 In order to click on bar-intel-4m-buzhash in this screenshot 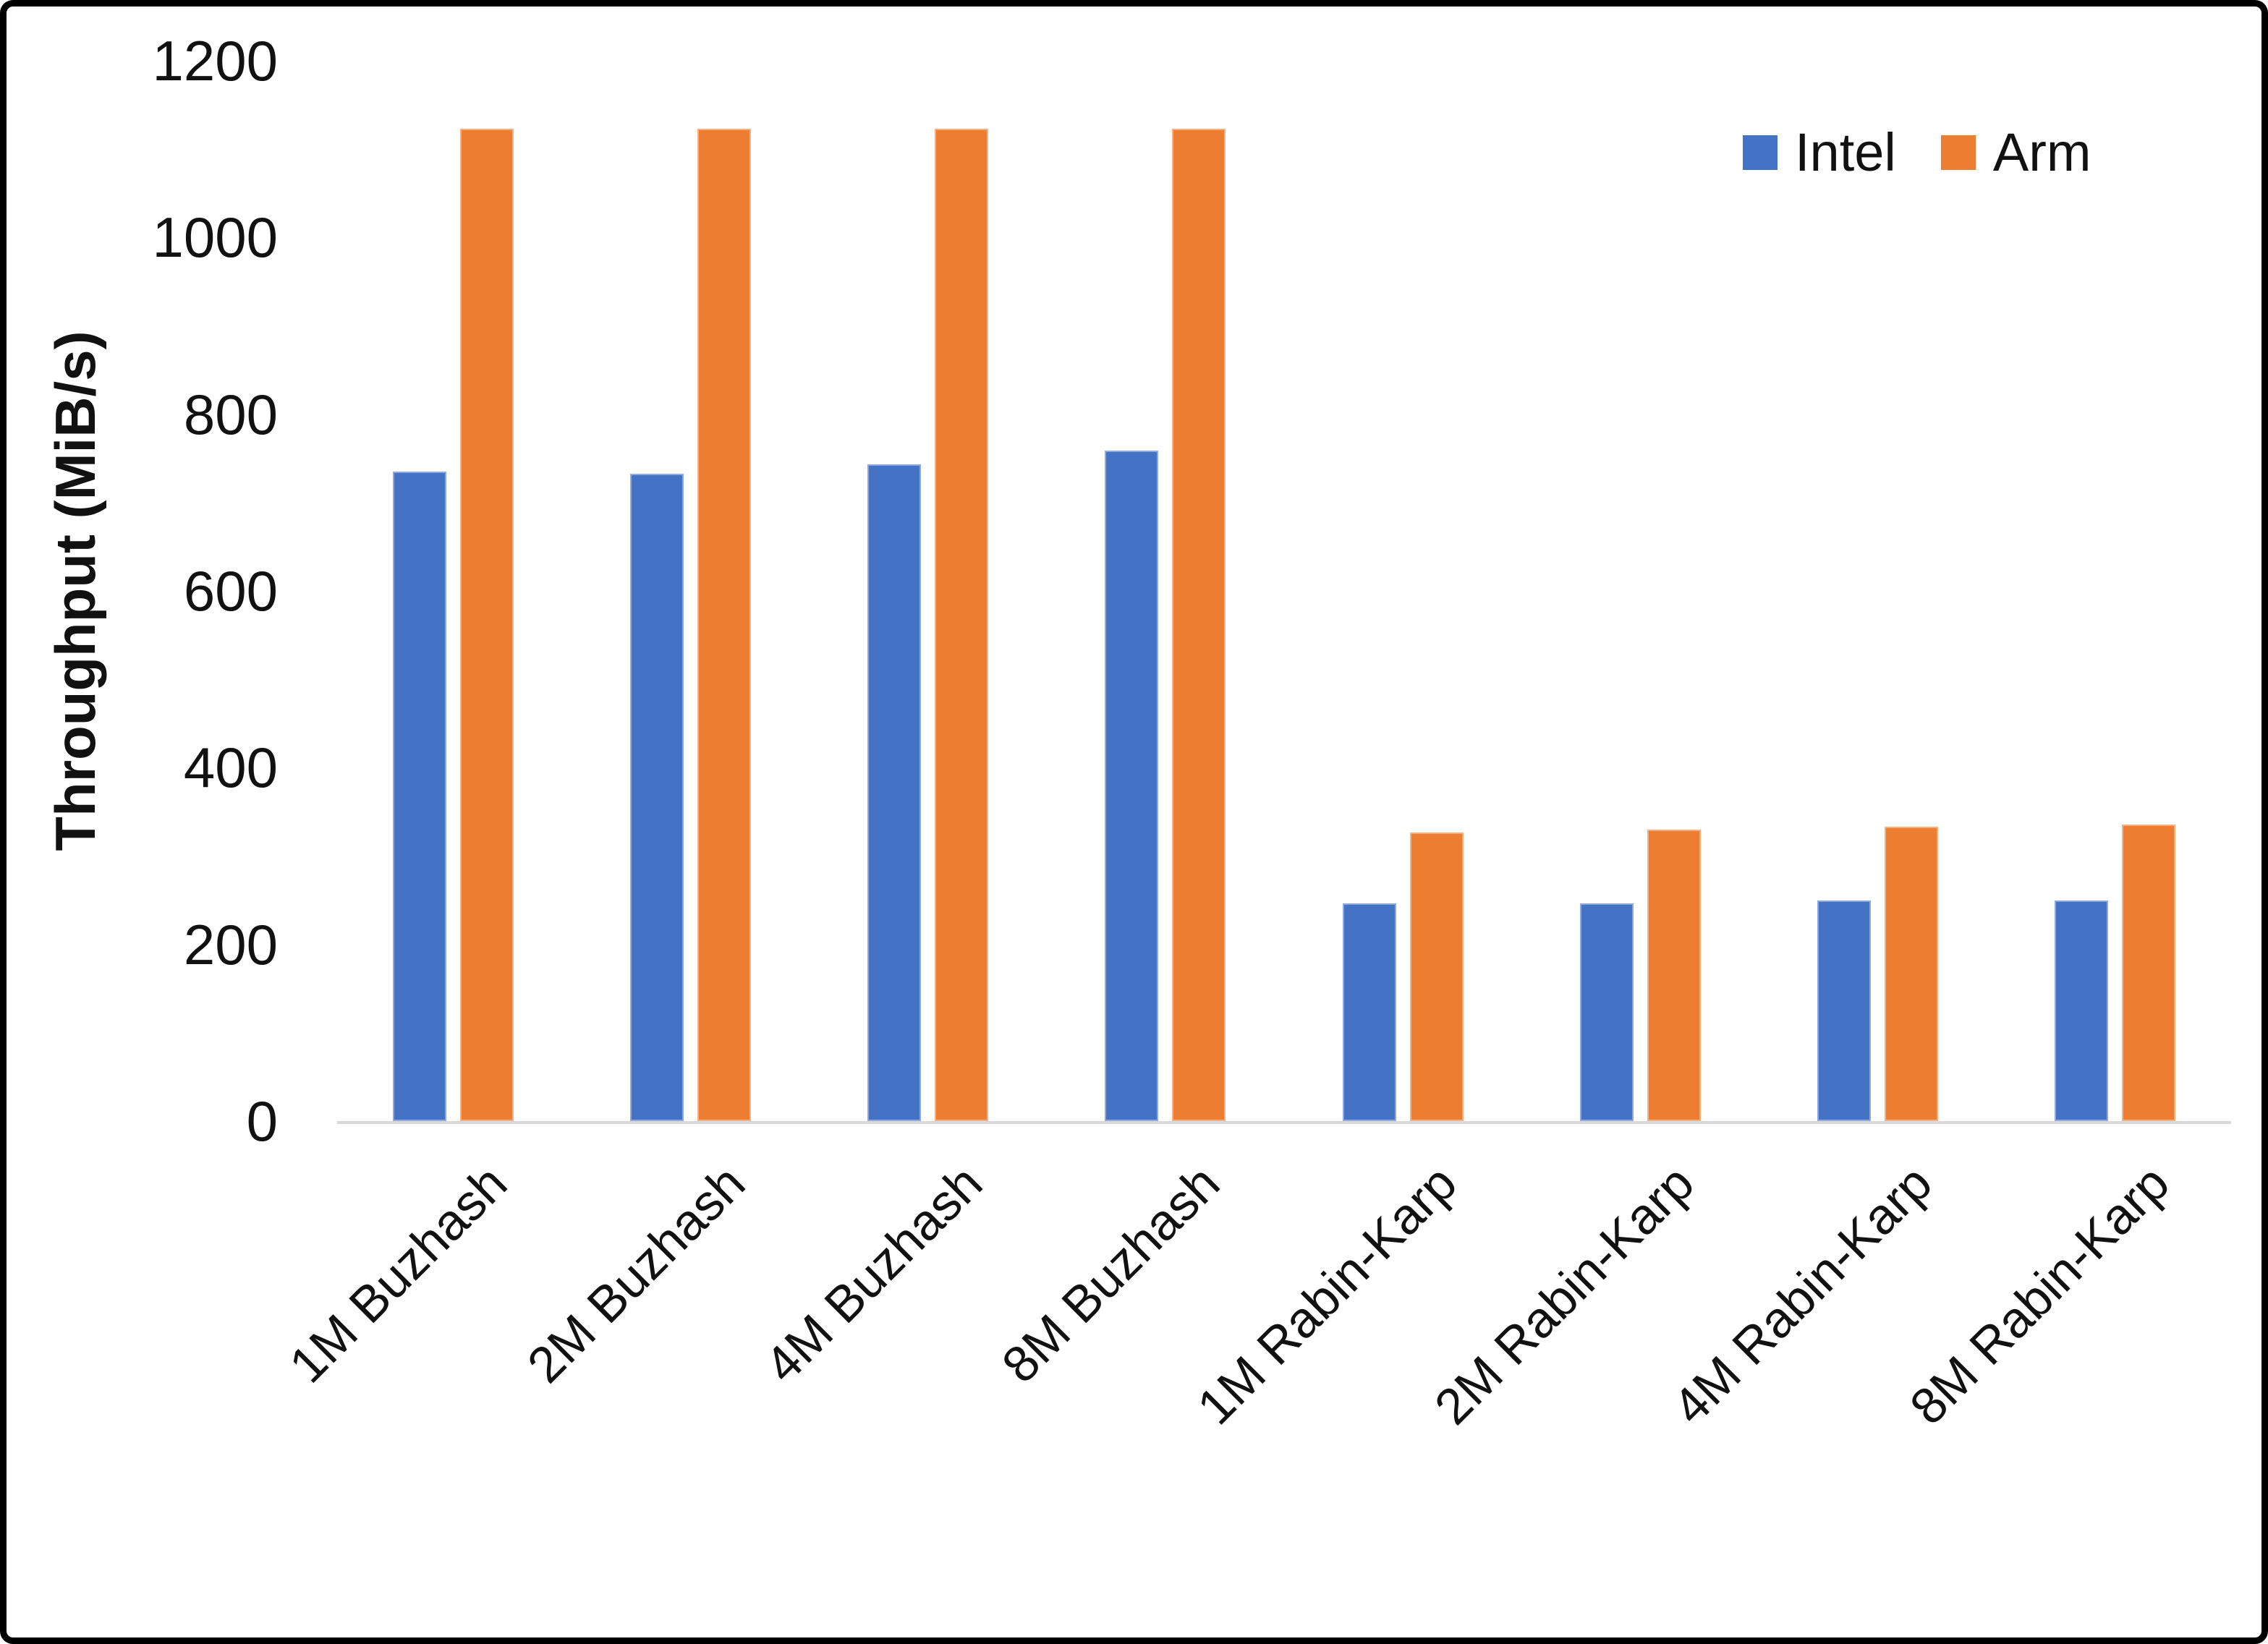, I will do `click(895, 792)`.